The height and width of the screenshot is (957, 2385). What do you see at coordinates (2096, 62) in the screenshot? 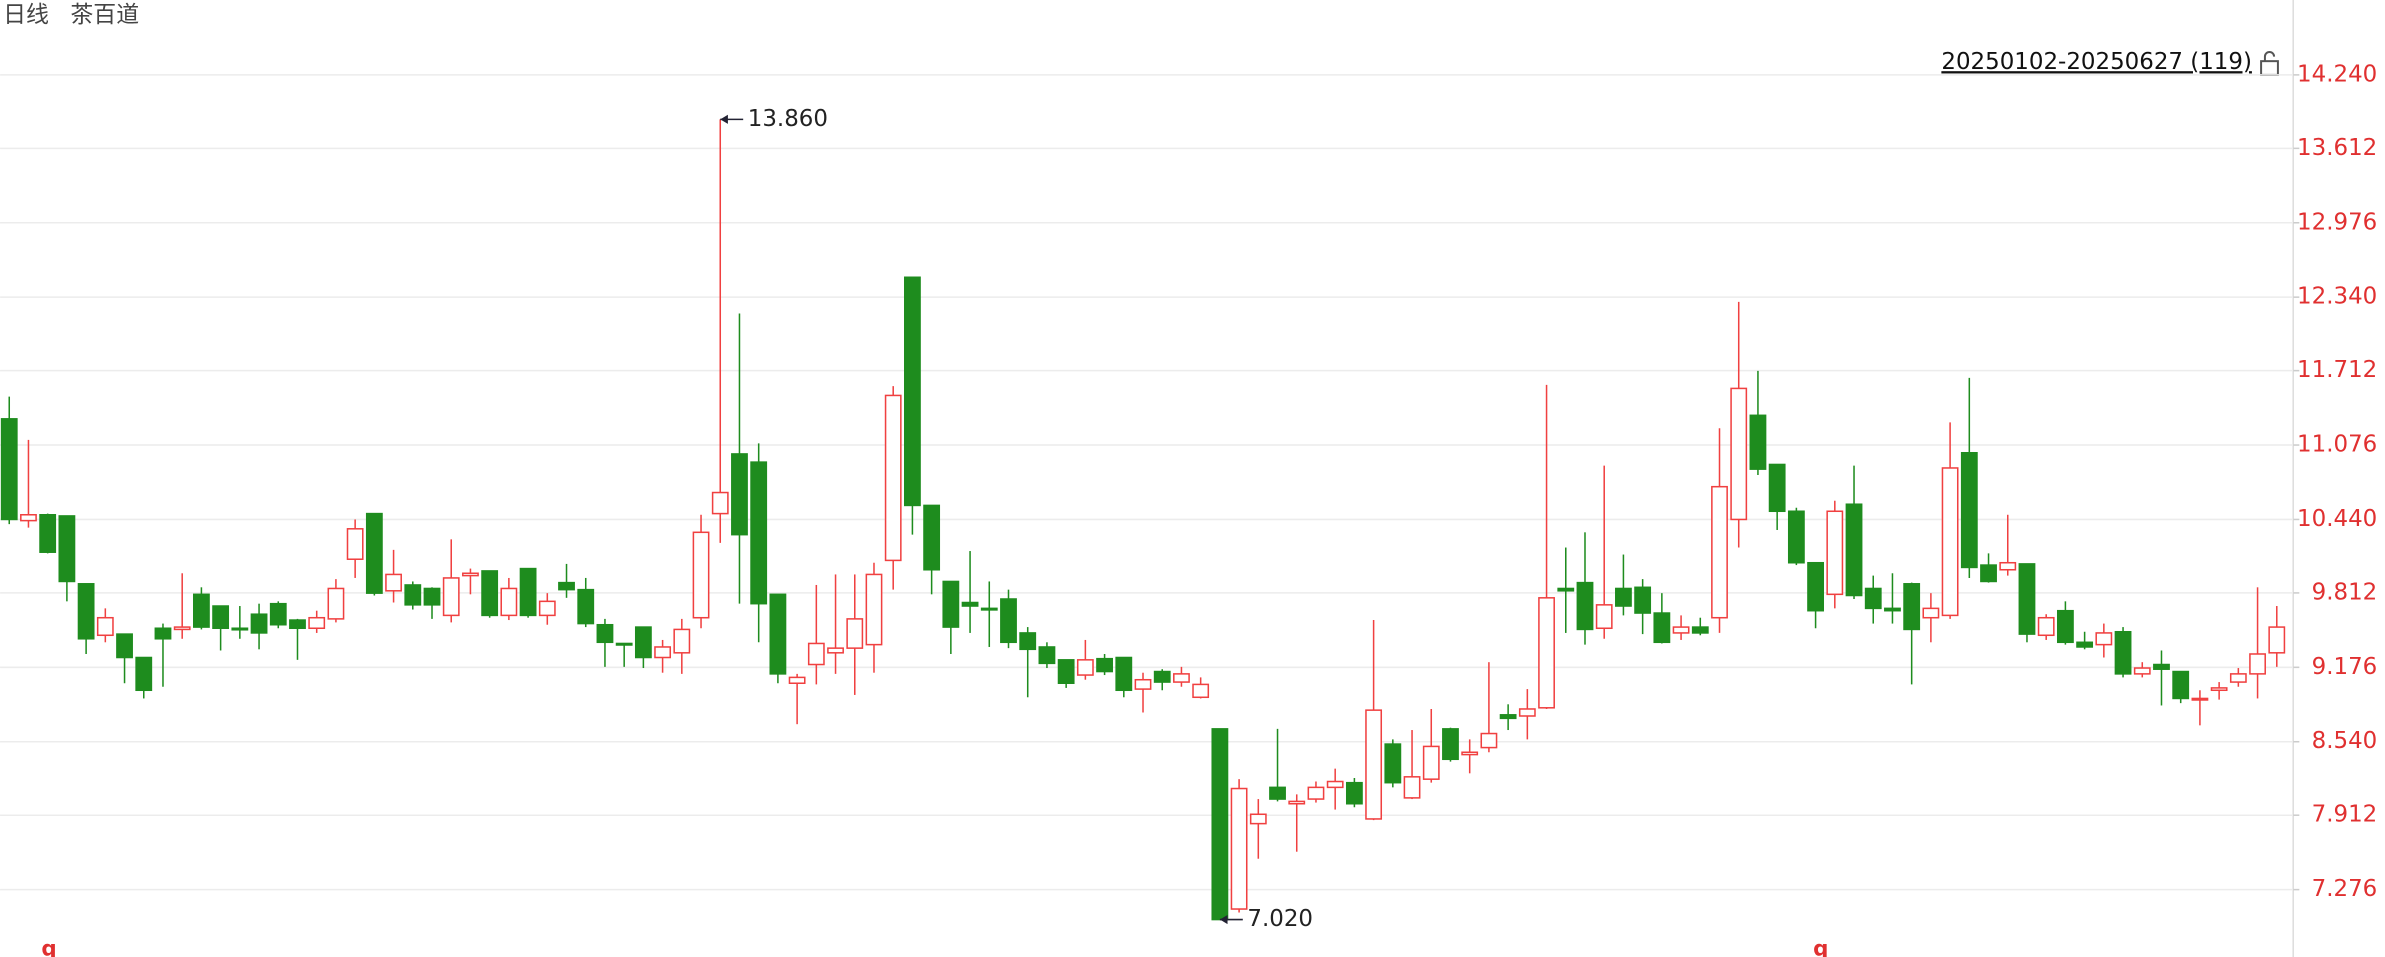
I see `range-label: 20250102-20250627 (119)` at bounding box center [2096, 62].